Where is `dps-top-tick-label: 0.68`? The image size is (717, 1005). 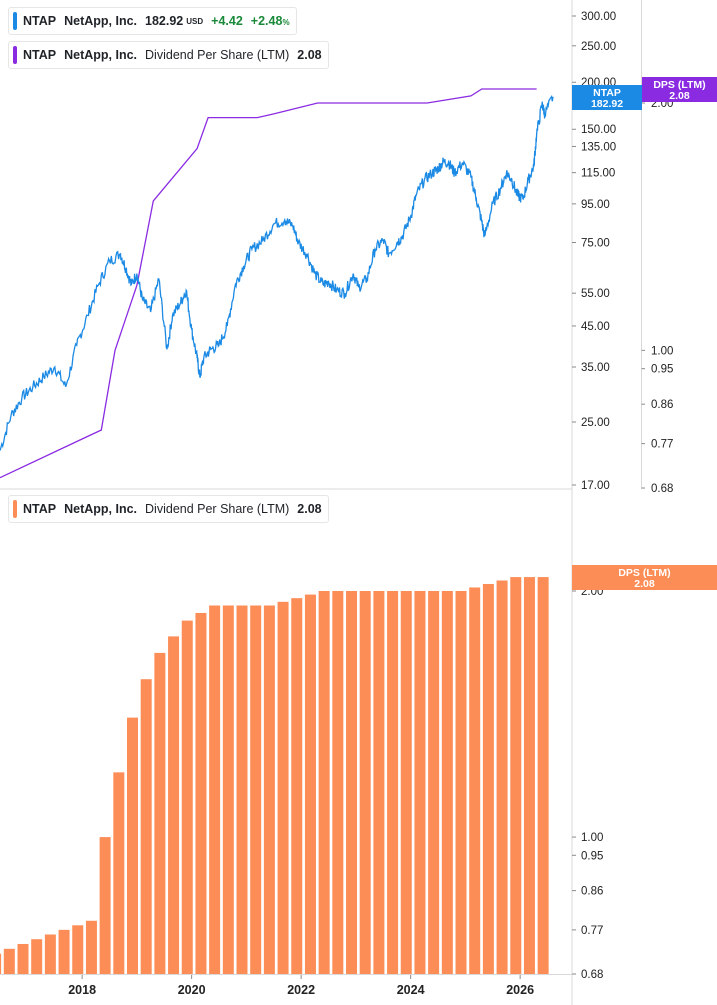 dps-top-tick-label: 0.68 is located at coordinates (662, 489).